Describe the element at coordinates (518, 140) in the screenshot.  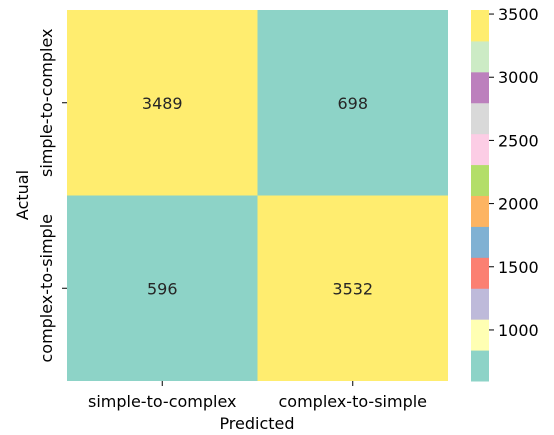
I see `colorbar-tick-label: 2500` at that location.